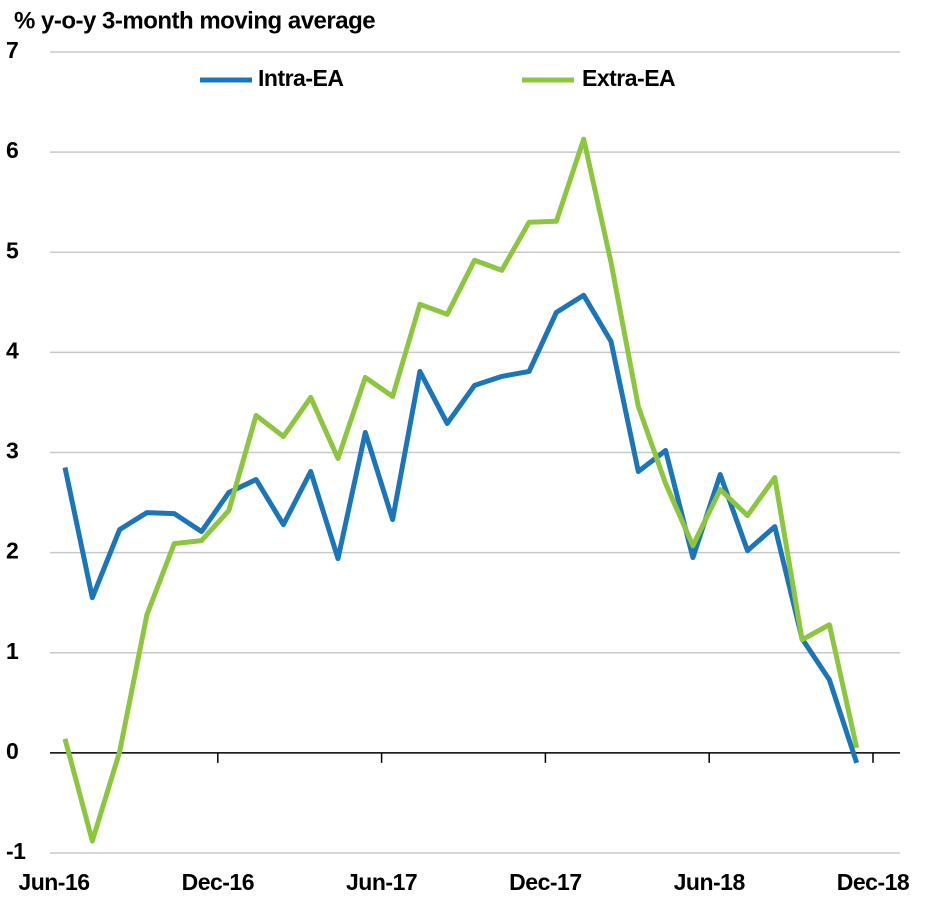 The image size is (930, 899). Describe the element at coordinates (12, 651) in the screenshot. I see `y-tick-label: 1` at that location.